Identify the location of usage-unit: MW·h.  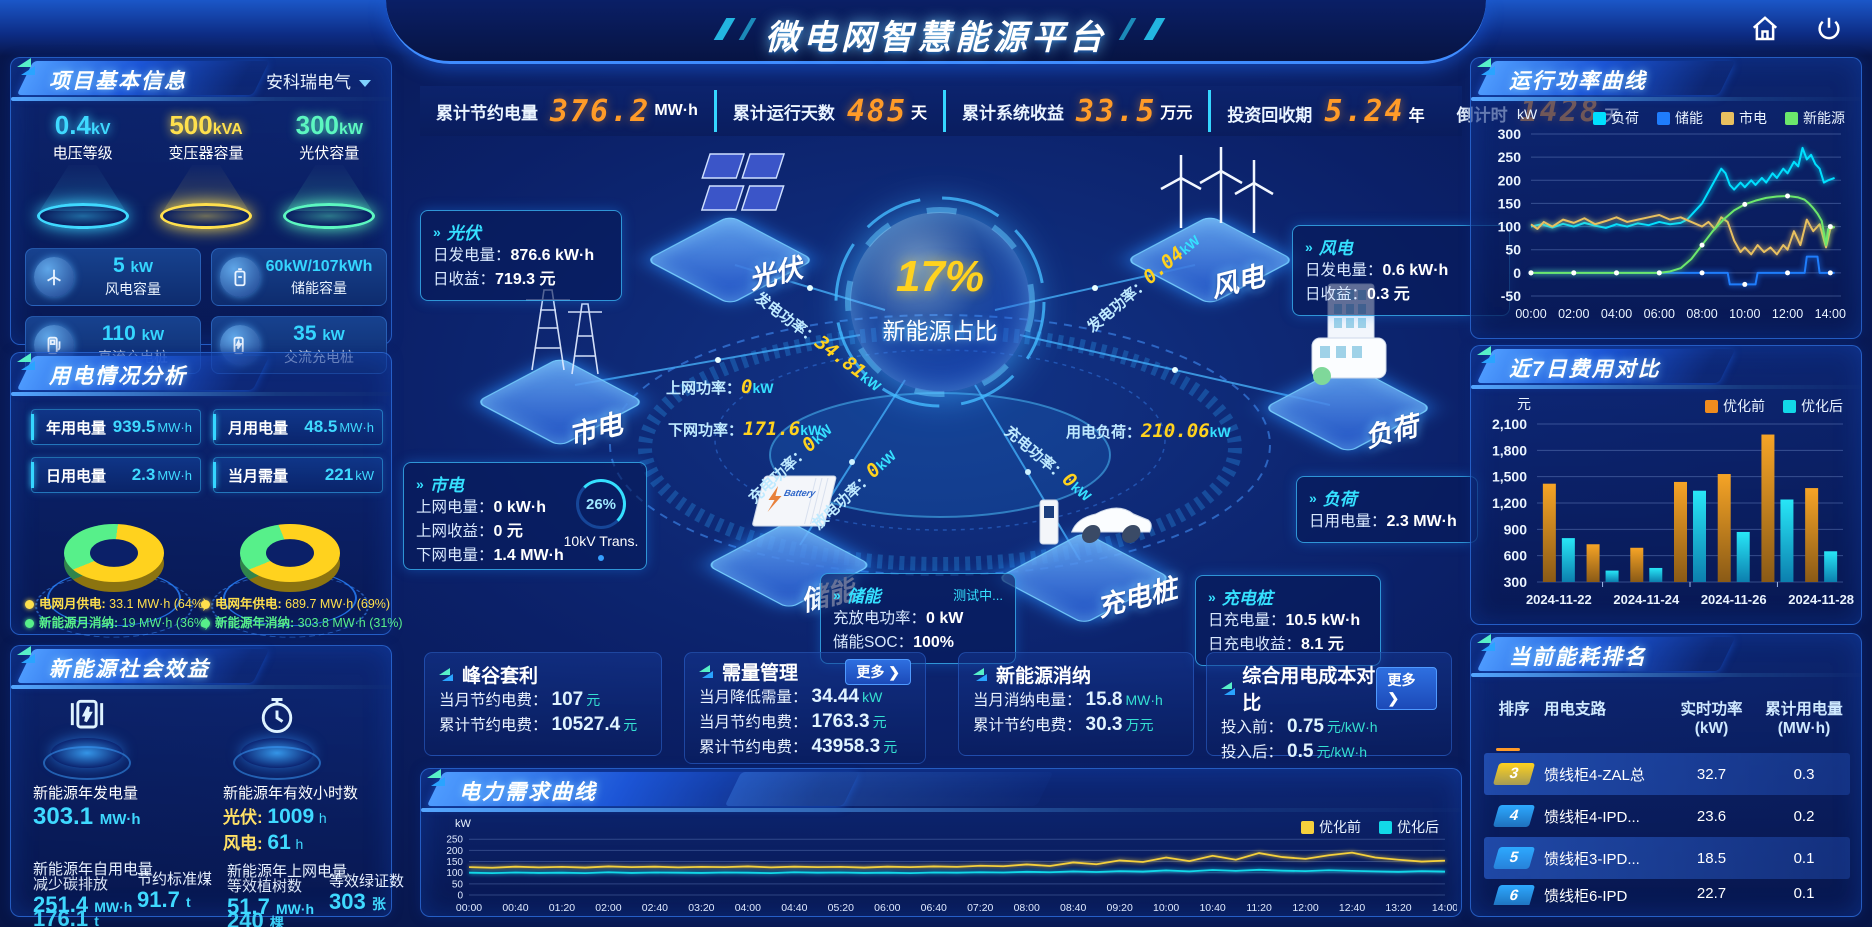
(174, 427).